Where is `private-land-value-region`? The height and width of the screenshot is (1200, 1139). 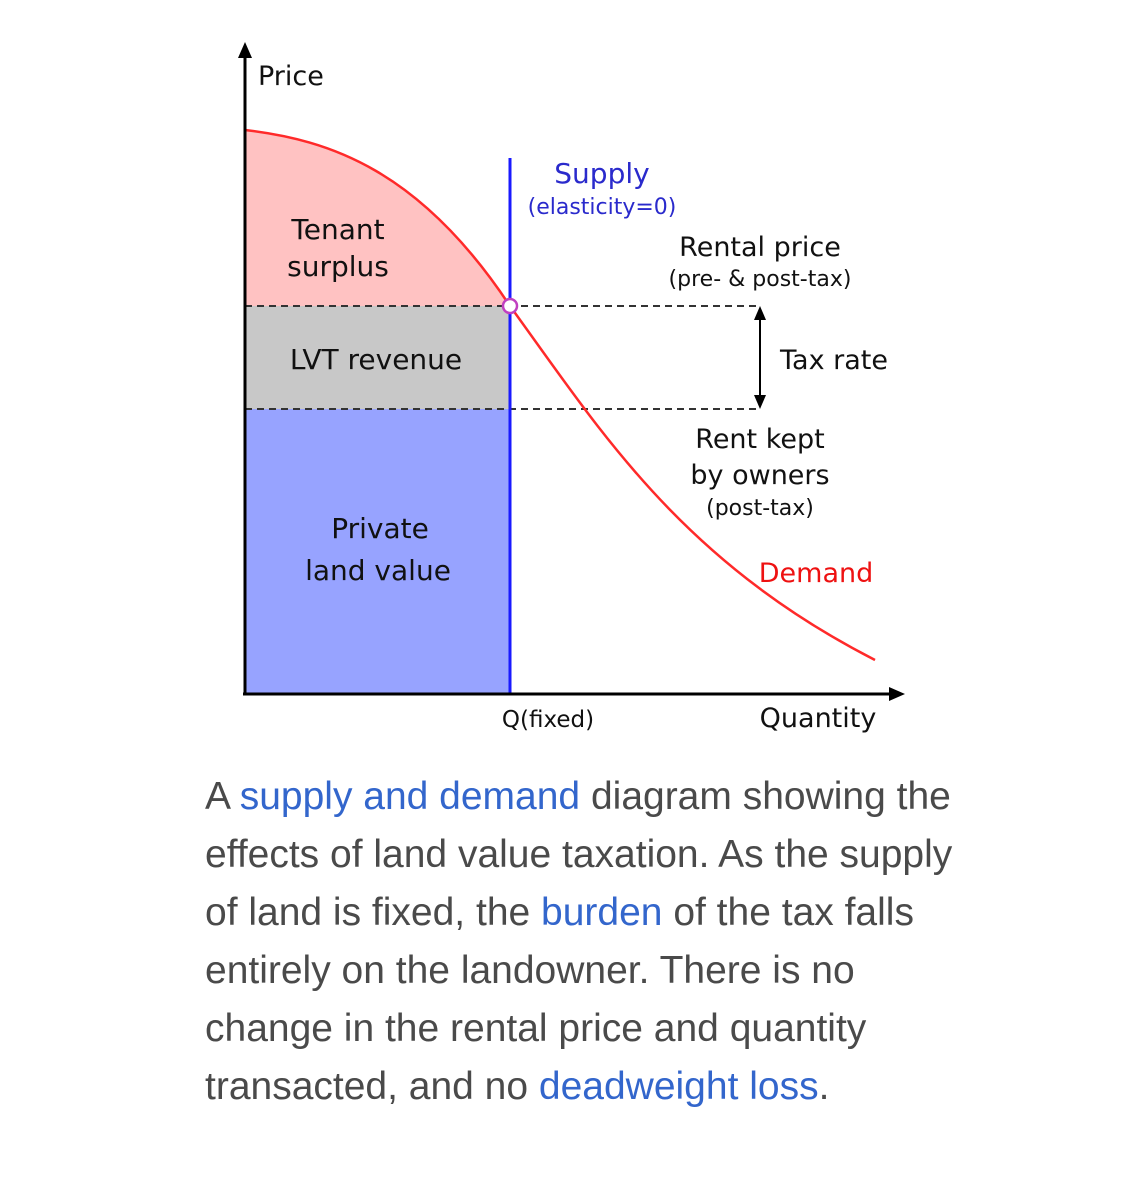
private-land-value-region is located at coordinates (377, 551).